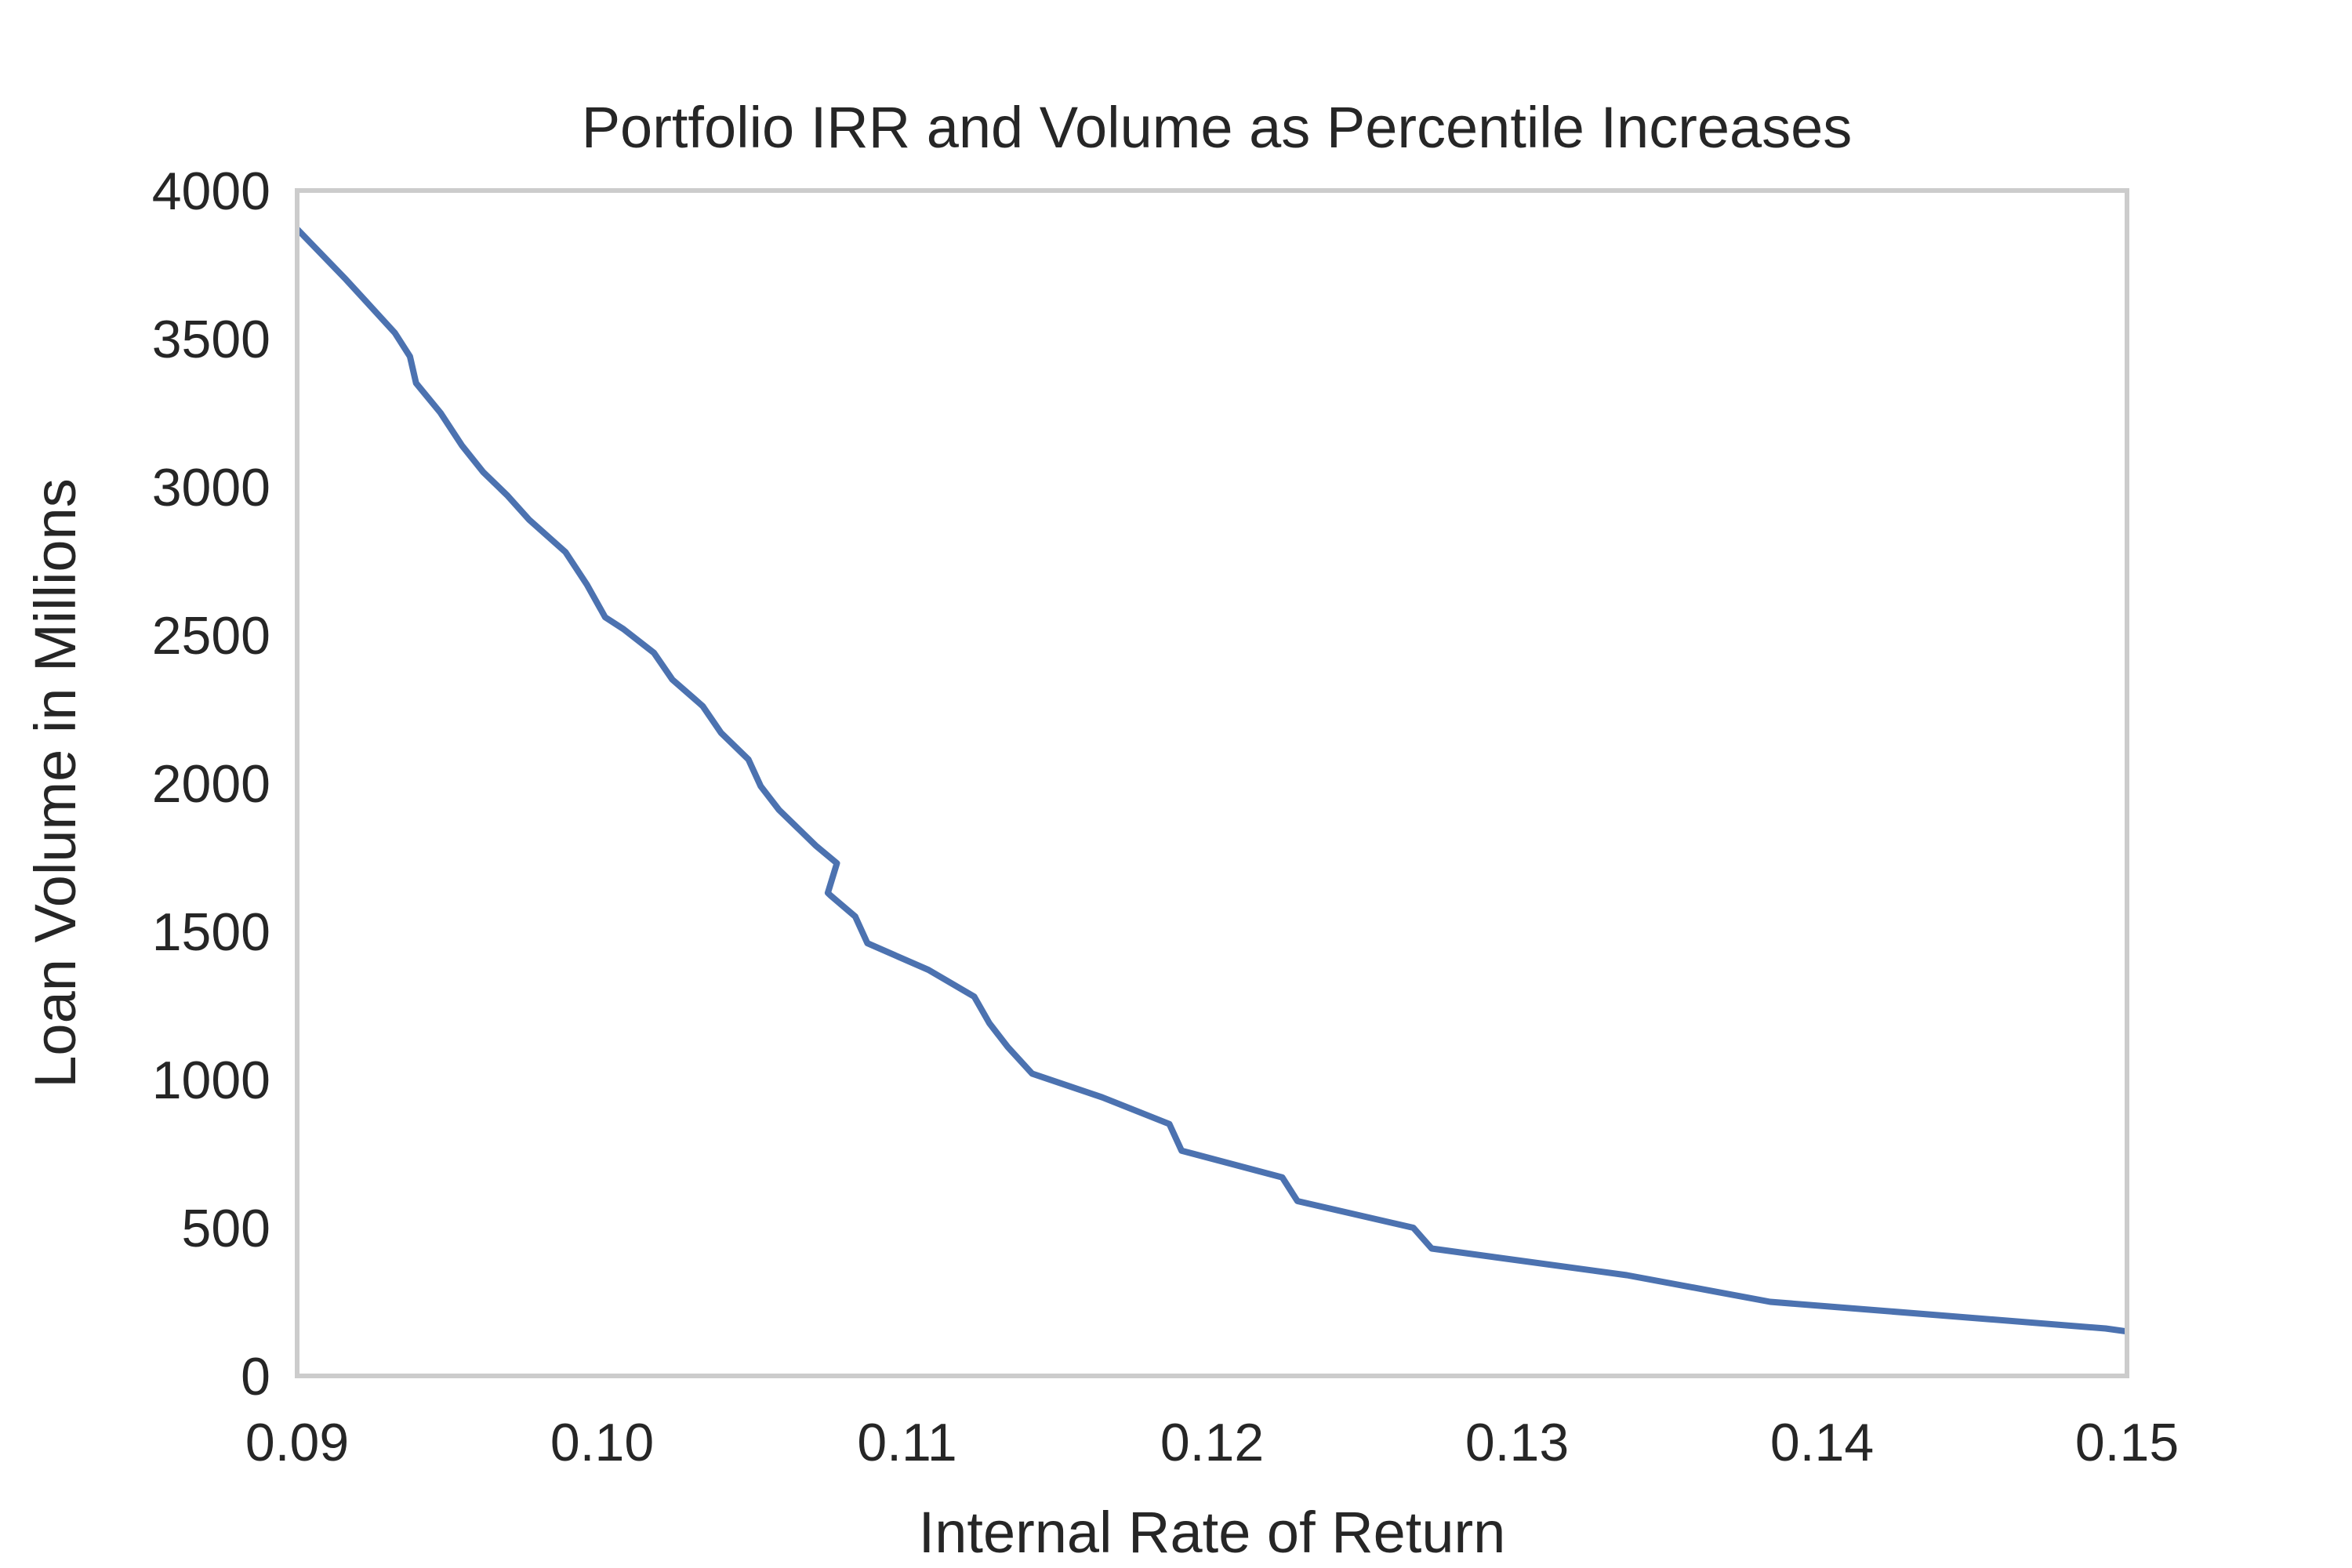 The image size is (2352, 1568). What do you see at coordinates (211, 487) in the screenshot?
I see `y-tick-label: 3000` at bounding box center [211, 487].